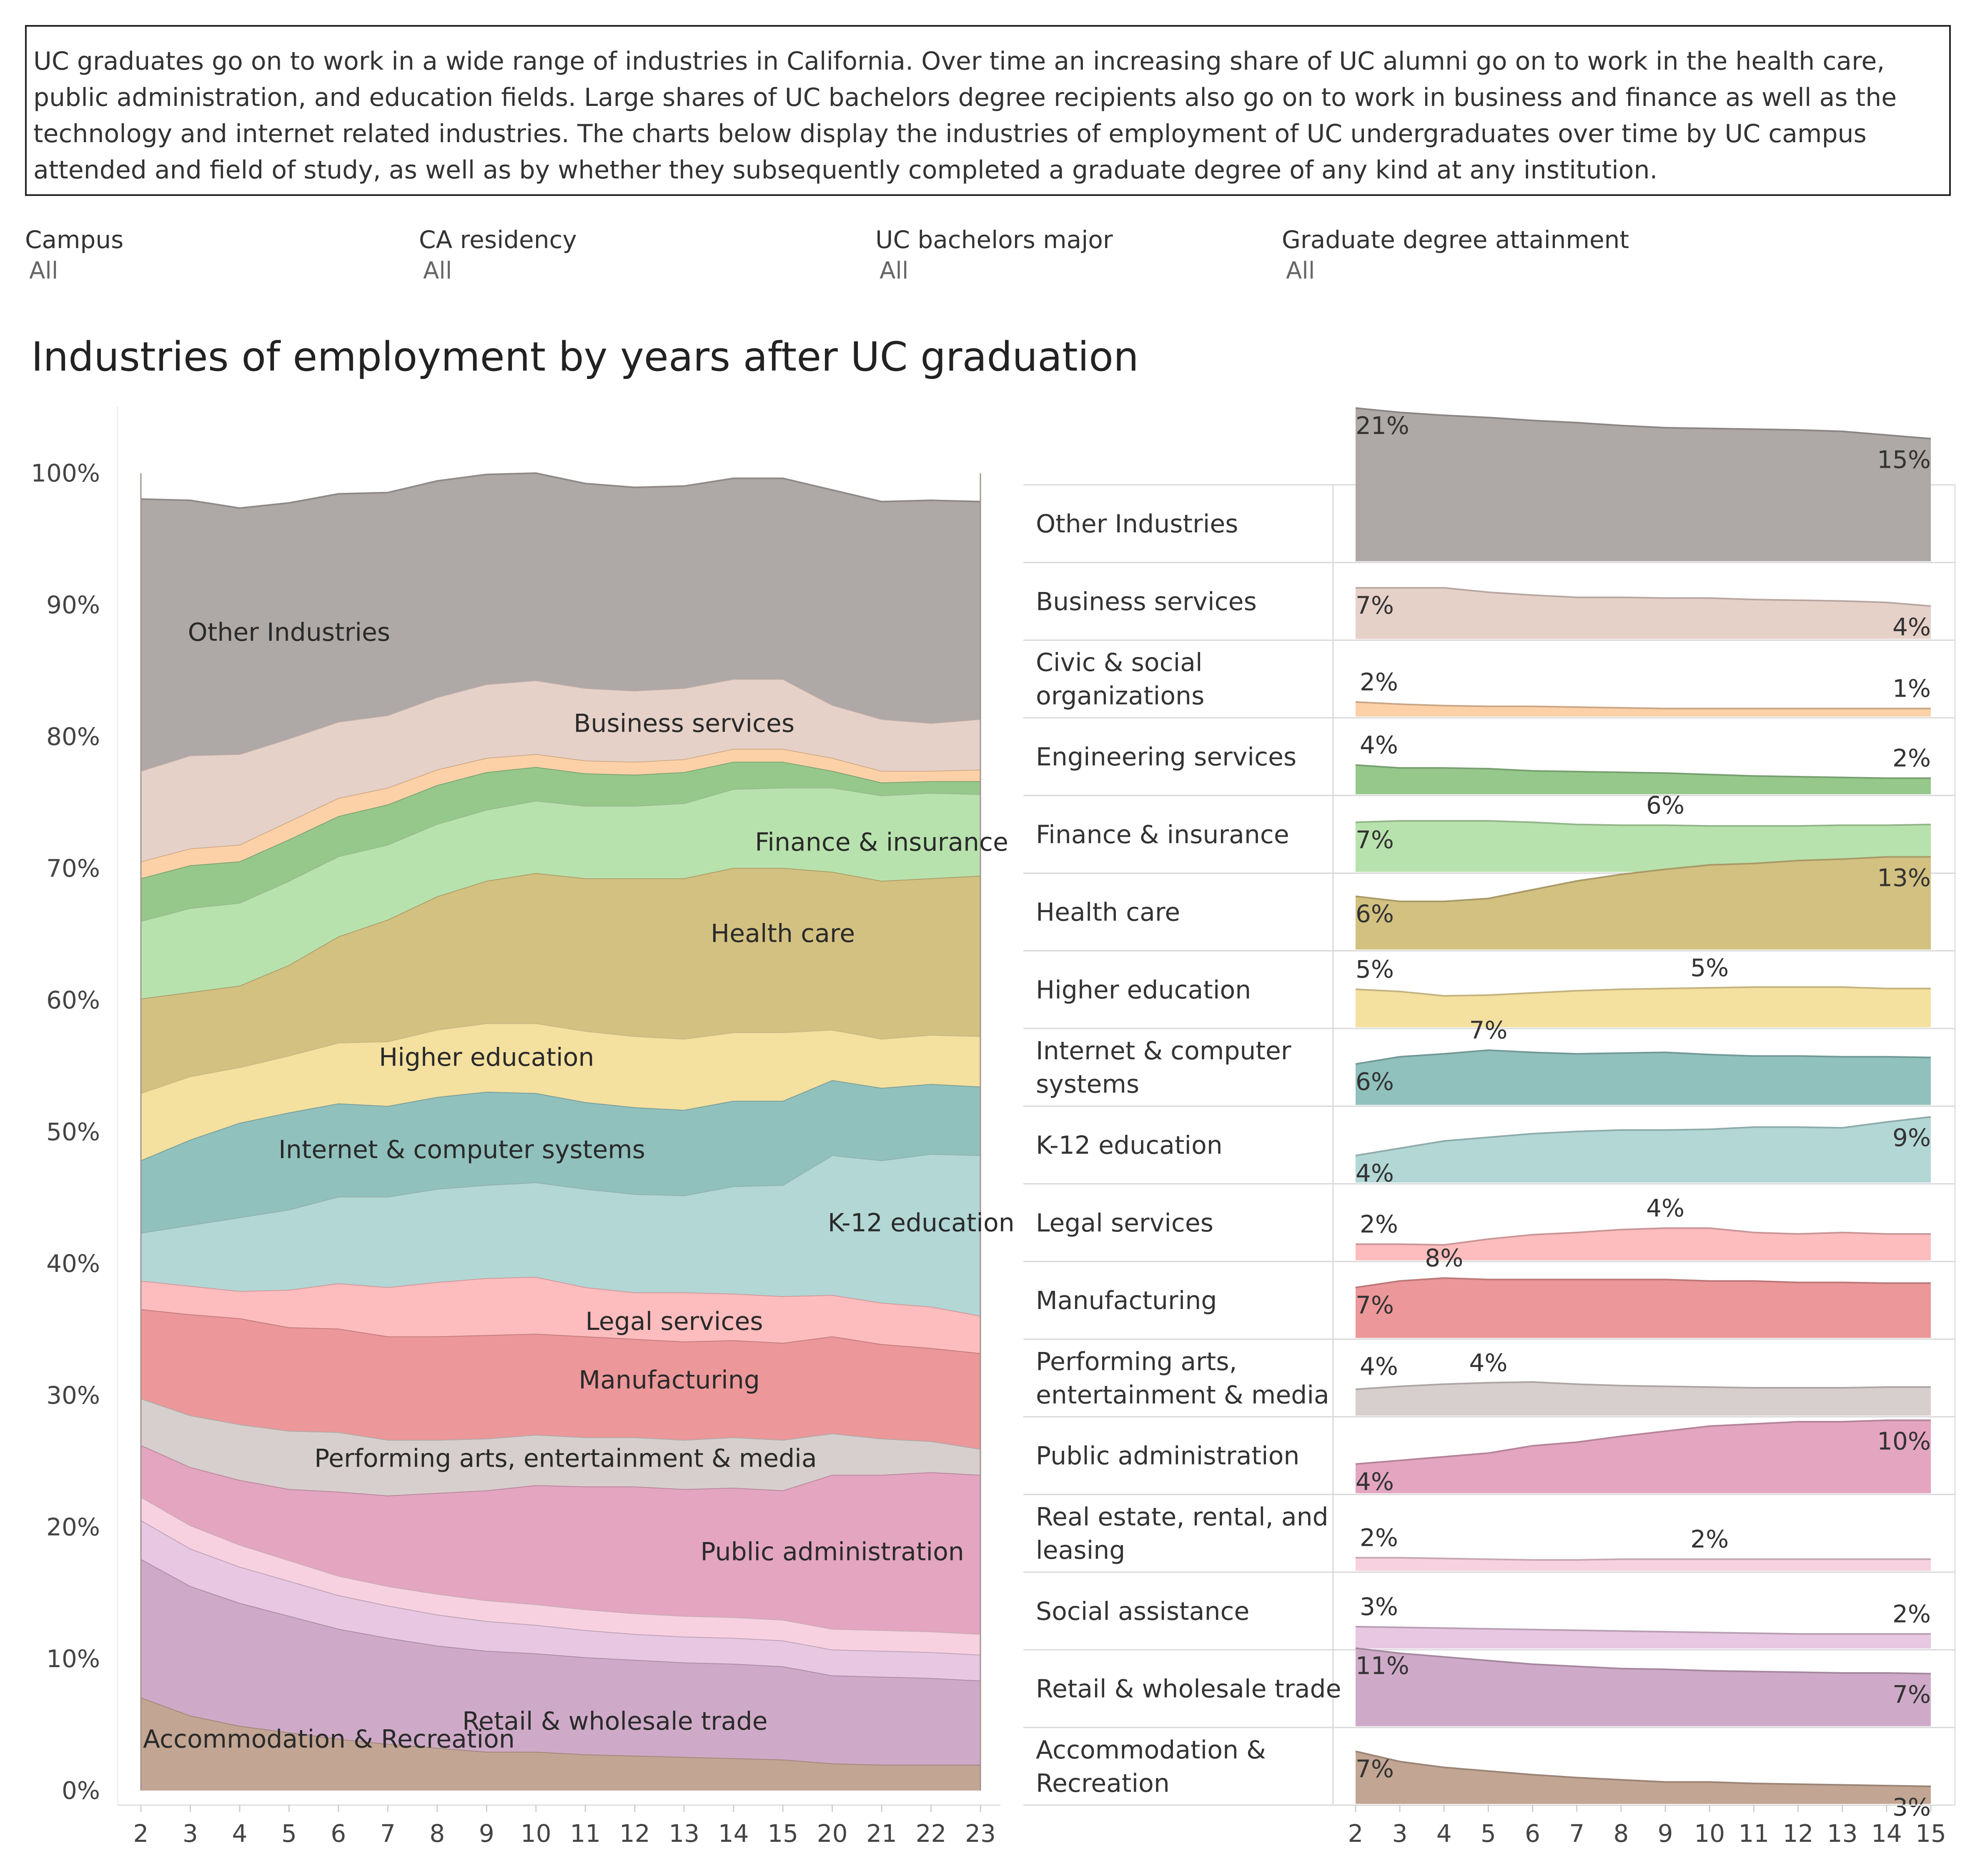 The image size is (1980, 1876). I want to click on area-business-services, so click(560, 770).